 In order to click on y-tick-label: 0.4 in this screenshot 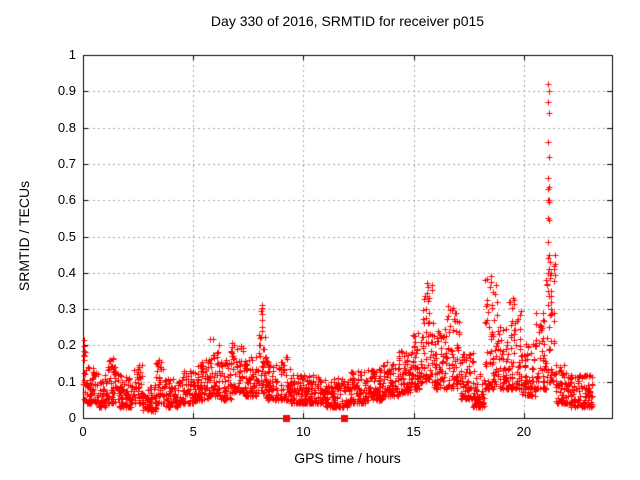, I will do `click(66, 272)`.